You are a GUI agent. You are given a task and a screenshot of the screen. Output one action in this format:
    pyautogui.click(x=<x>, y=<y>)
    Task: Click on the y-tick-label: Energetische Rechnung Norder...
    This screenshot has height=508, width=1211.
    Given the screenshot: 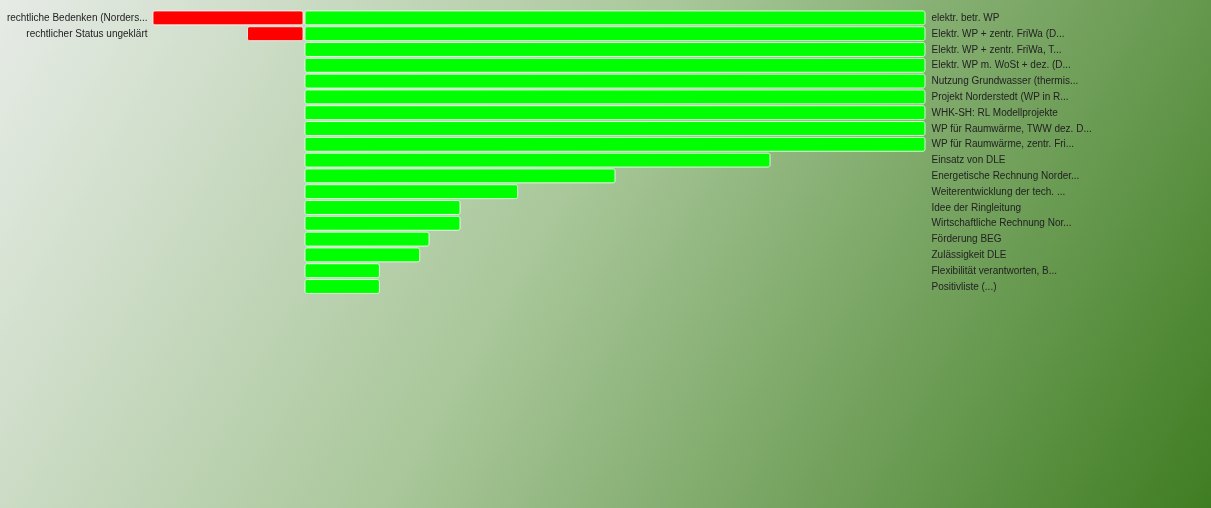 What is the action you would take?
    pyautogui.click(x=1005, y=175)
    